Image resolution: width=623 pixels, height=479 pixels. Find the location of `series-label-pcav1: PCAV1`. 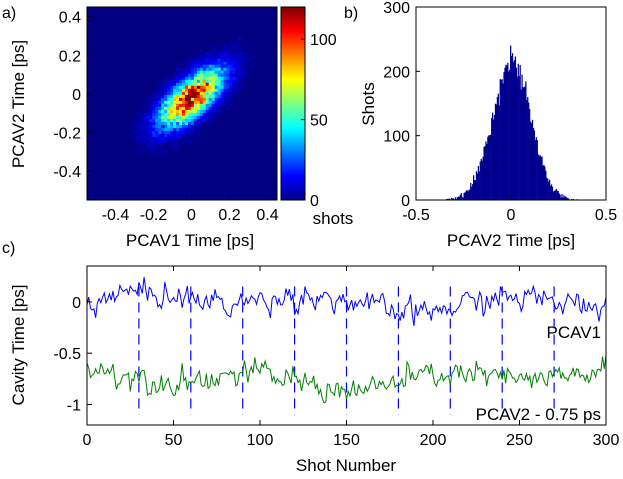

series-label-pcav1: PCAV1 is located at coordinates (574, 332).